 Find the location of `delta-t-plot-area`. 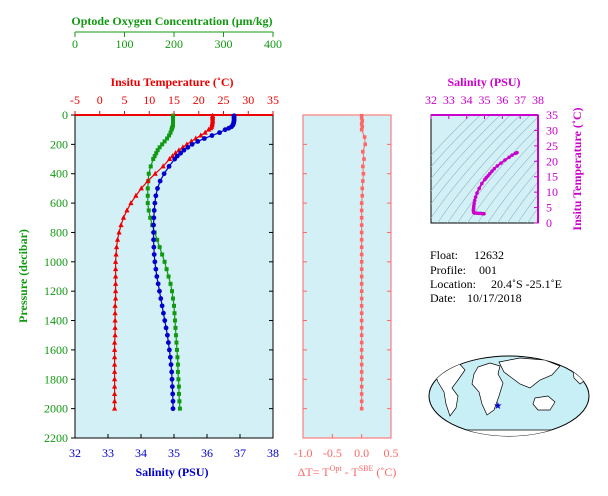

delta-t-plot-area is located at coordinates (347, 276).